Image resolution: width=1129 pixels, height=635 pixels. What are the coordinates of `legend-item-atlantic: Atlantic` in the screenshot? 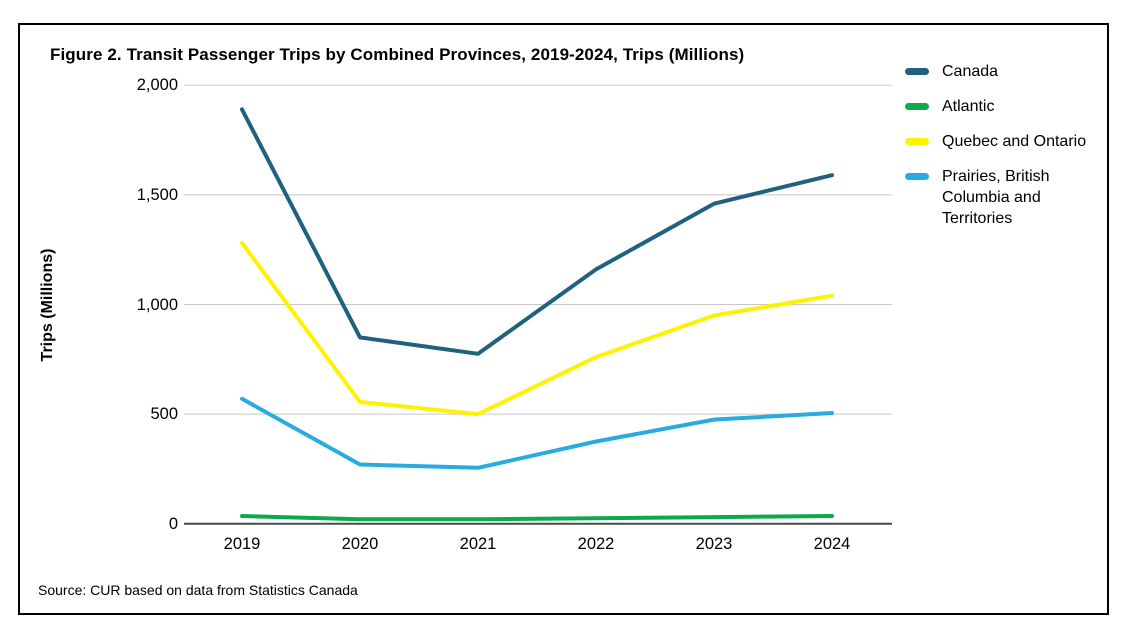 It's located at (1002, 106).